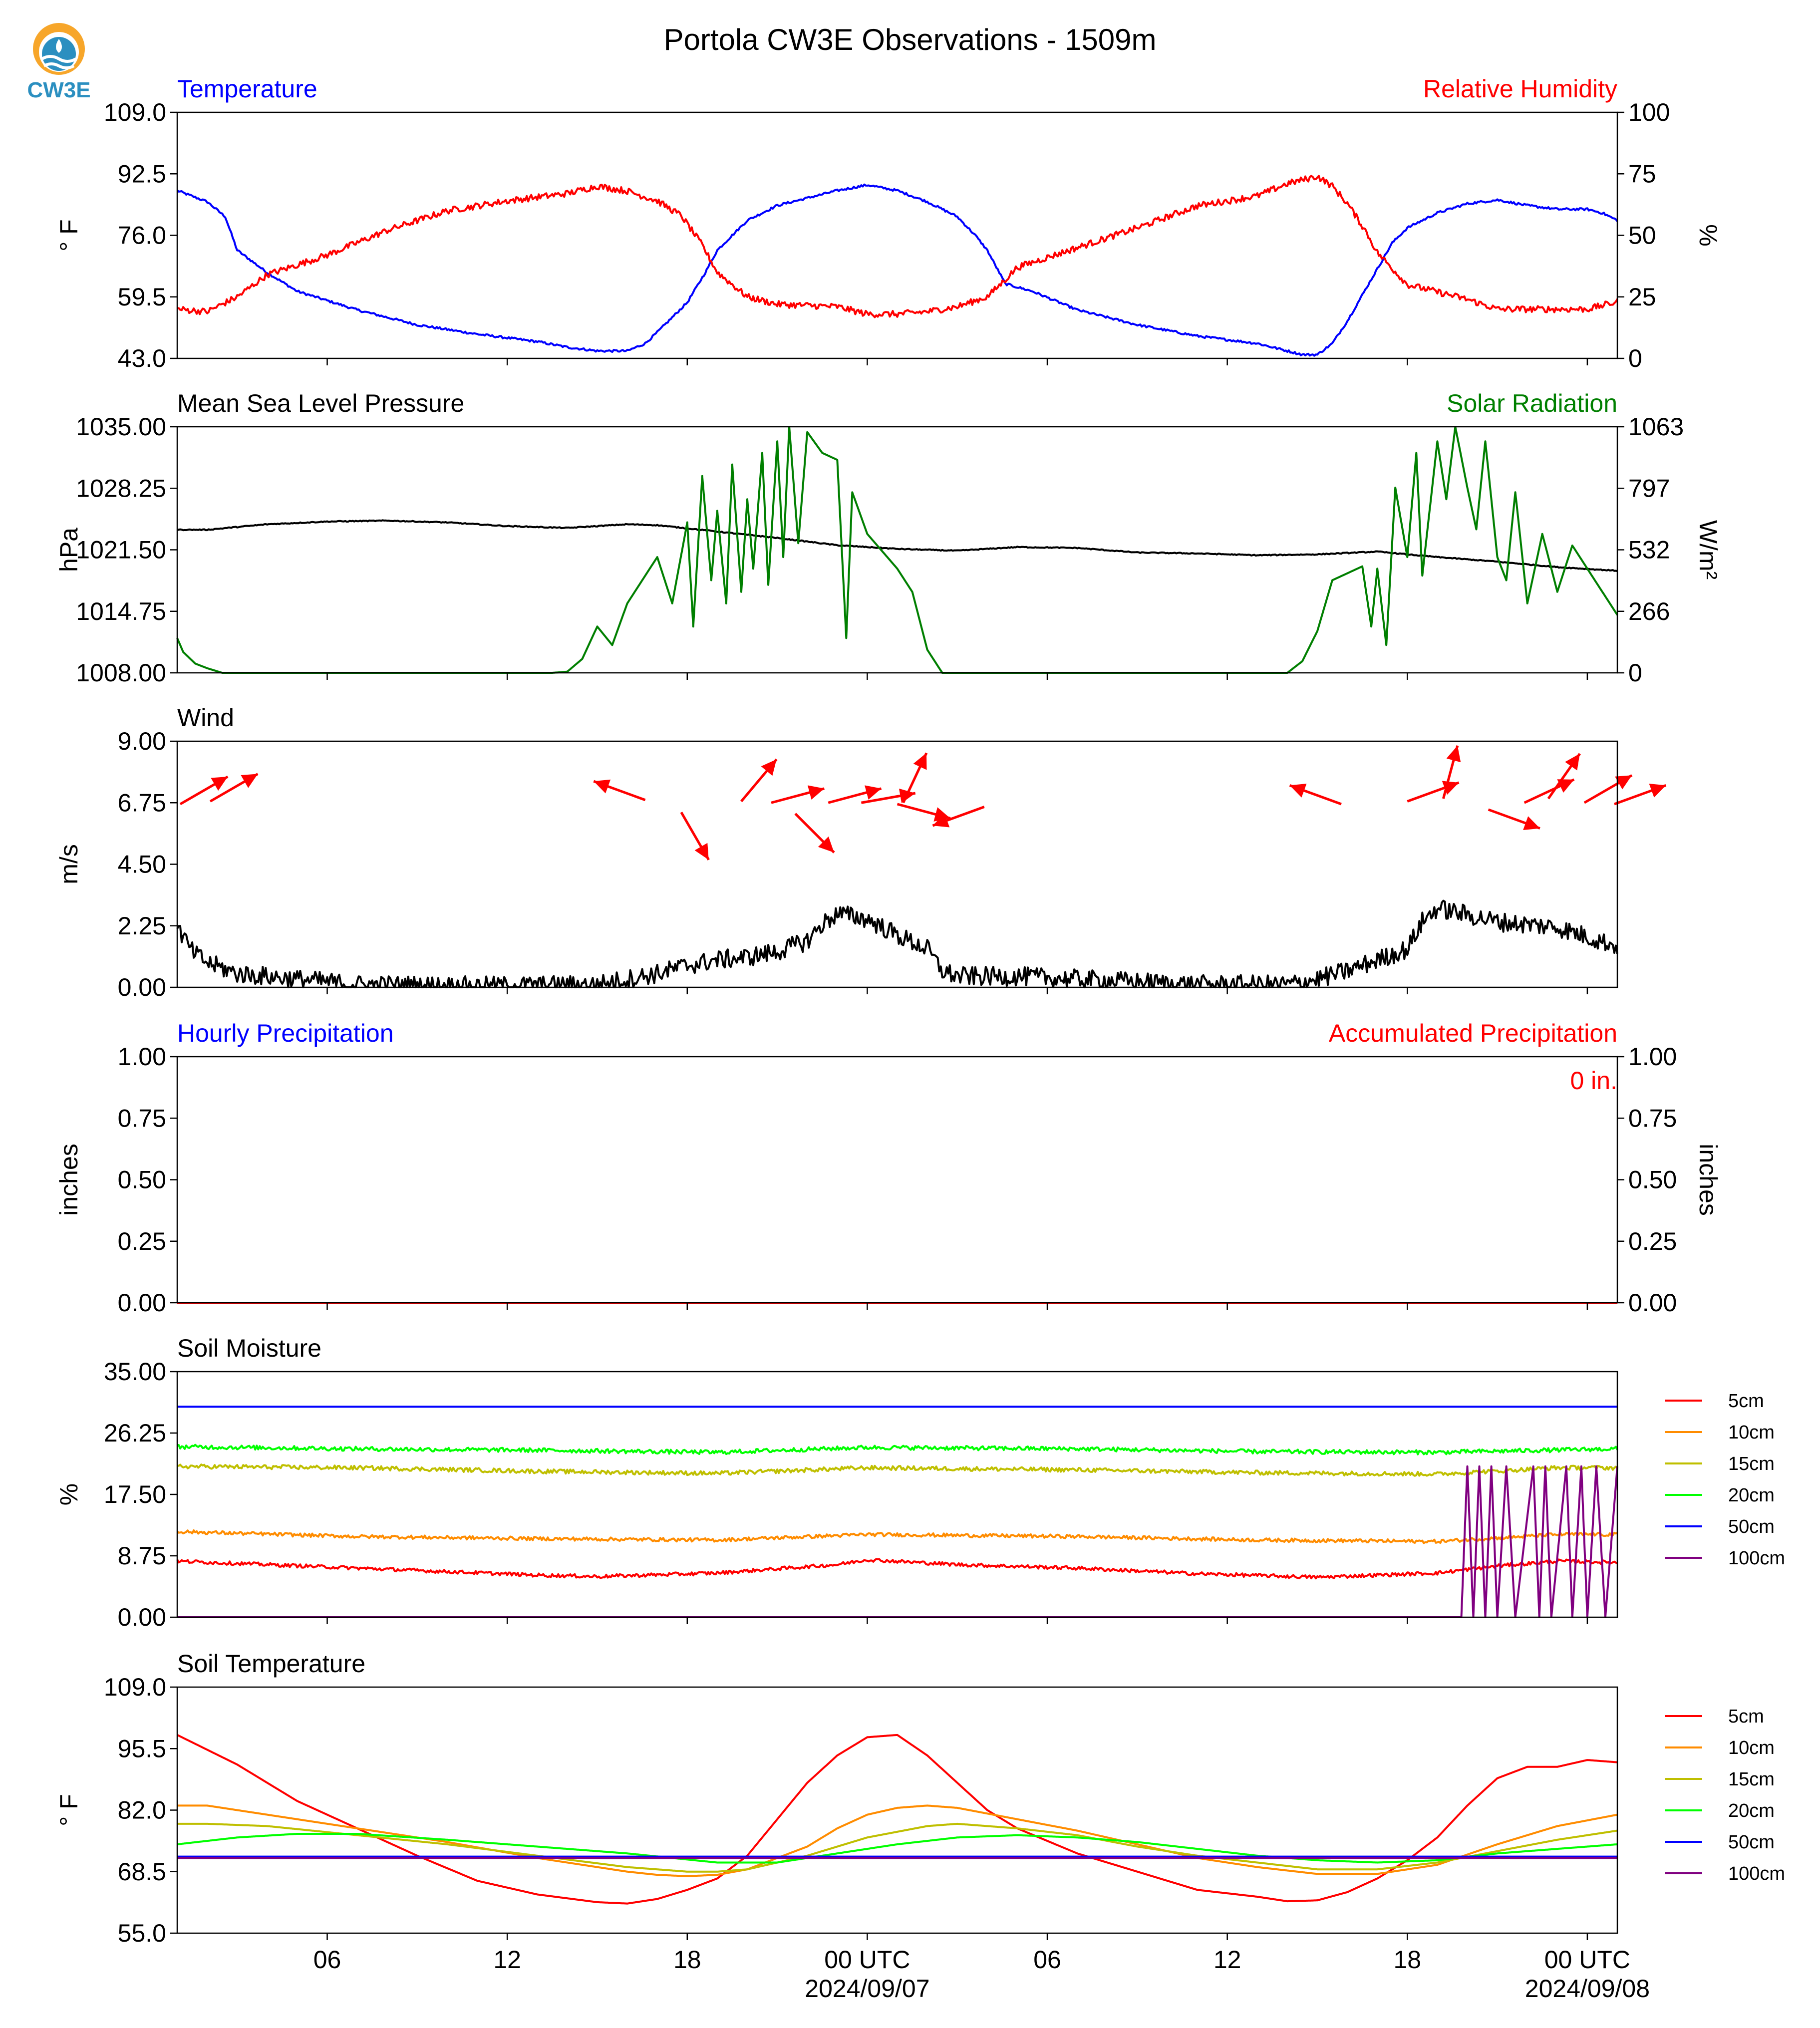  Describe the element at coordinates (1407, 1960) in the screenshot. I see `x-tick-label: 18` at that location.